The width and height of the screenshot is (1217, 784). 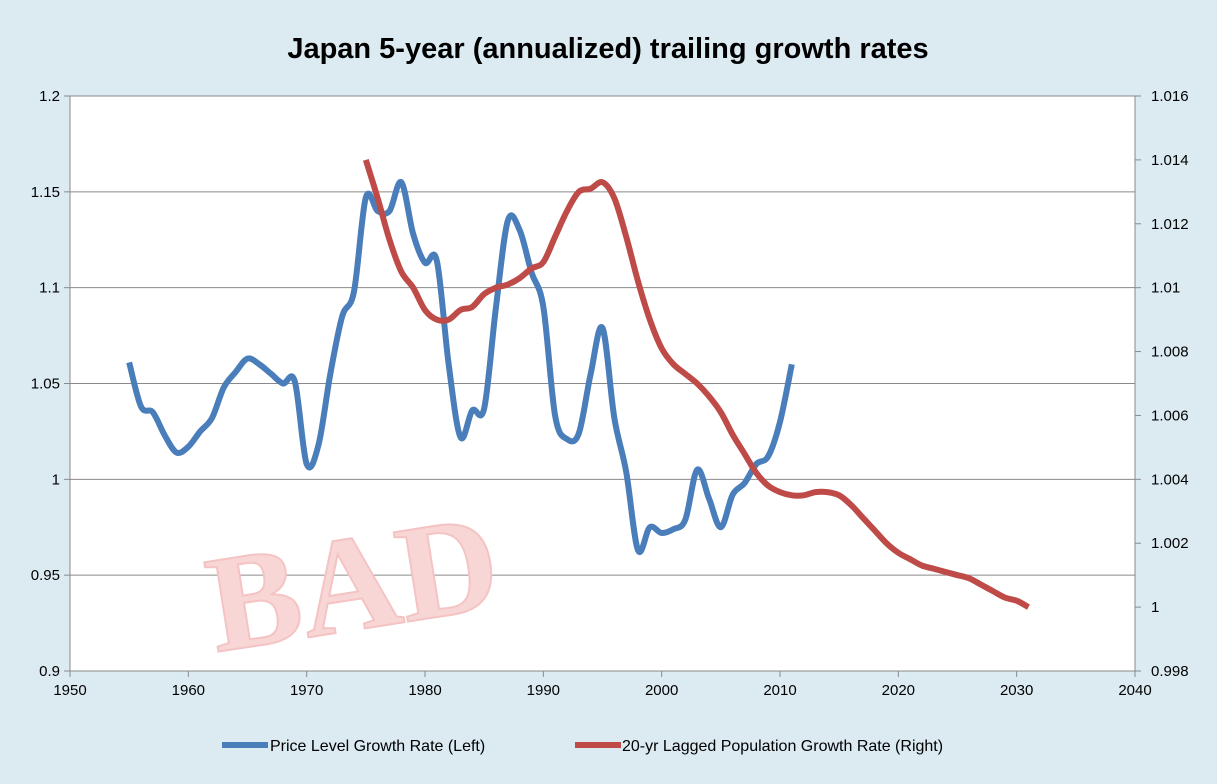 I want to click on y-right-tick-label: 1.012, so click(x=1170, y=224).